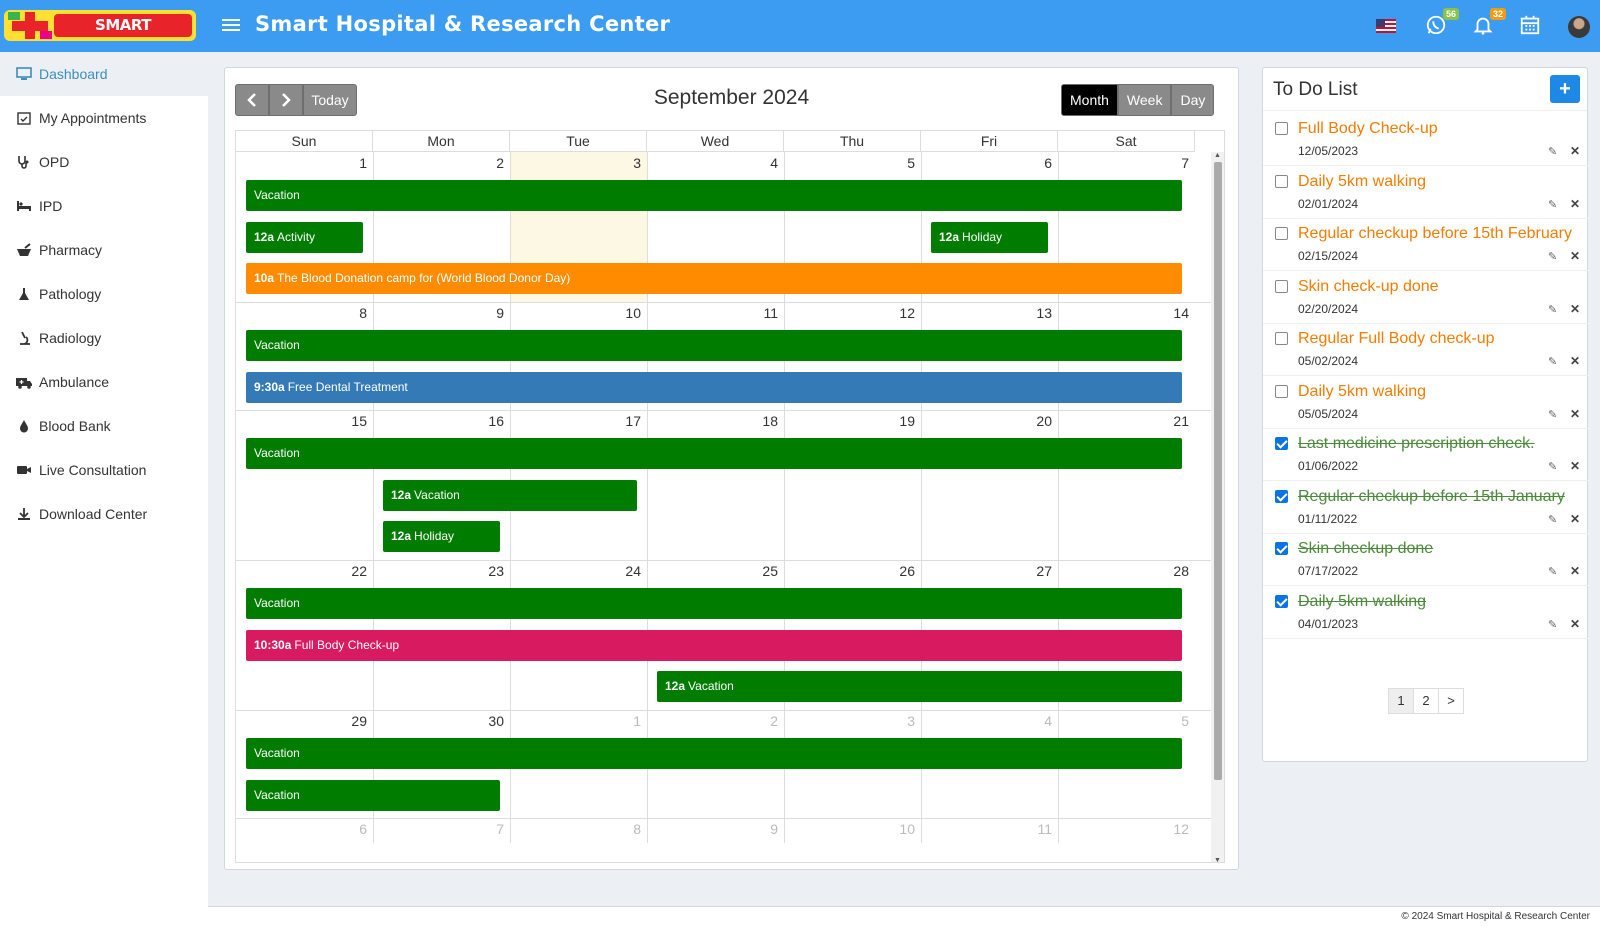  What do you see at coordinates (104, 426) in the screenshot?
I see `sidebar-item-blood-bank: Blood Bank` at bounding box center [104, 426].